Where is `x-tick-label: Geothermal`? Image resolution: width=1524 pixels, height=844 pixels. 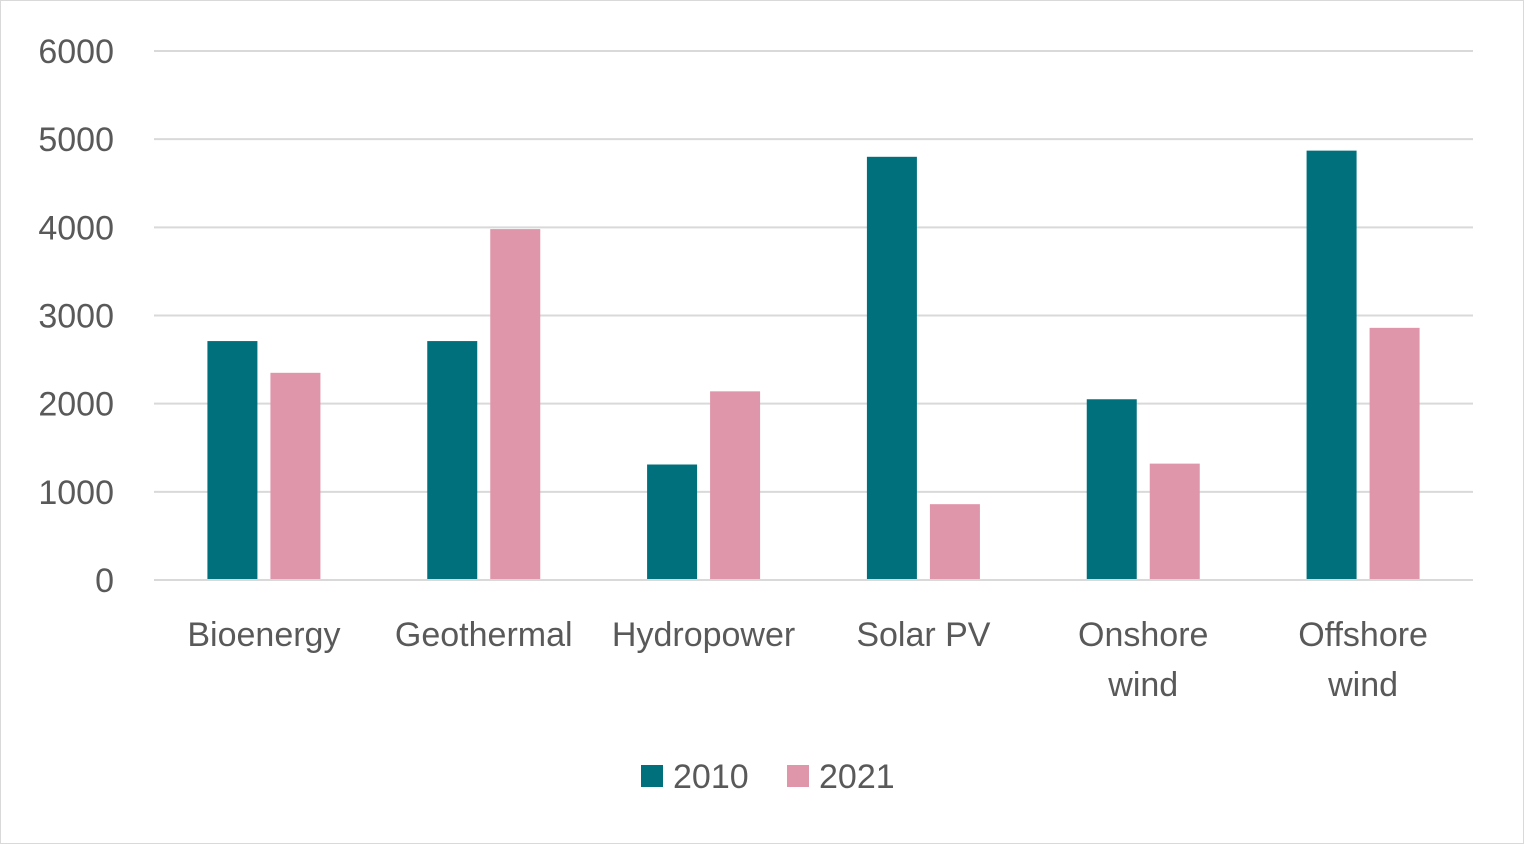 x-tick-label: Geothermal is located at coordinates (484, 635).